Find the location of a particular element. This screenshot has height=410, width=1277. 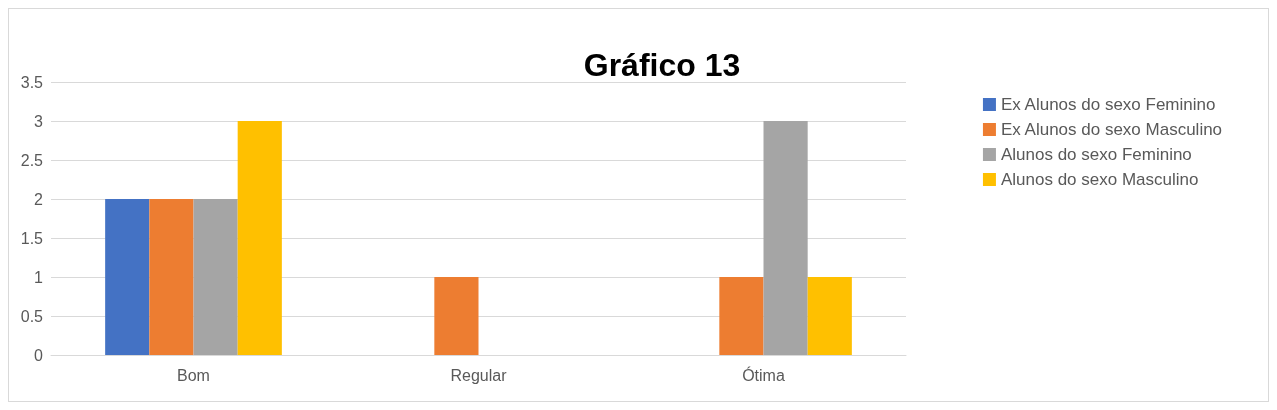

y-tick-label: 2 is located at coordinates (39, 199).